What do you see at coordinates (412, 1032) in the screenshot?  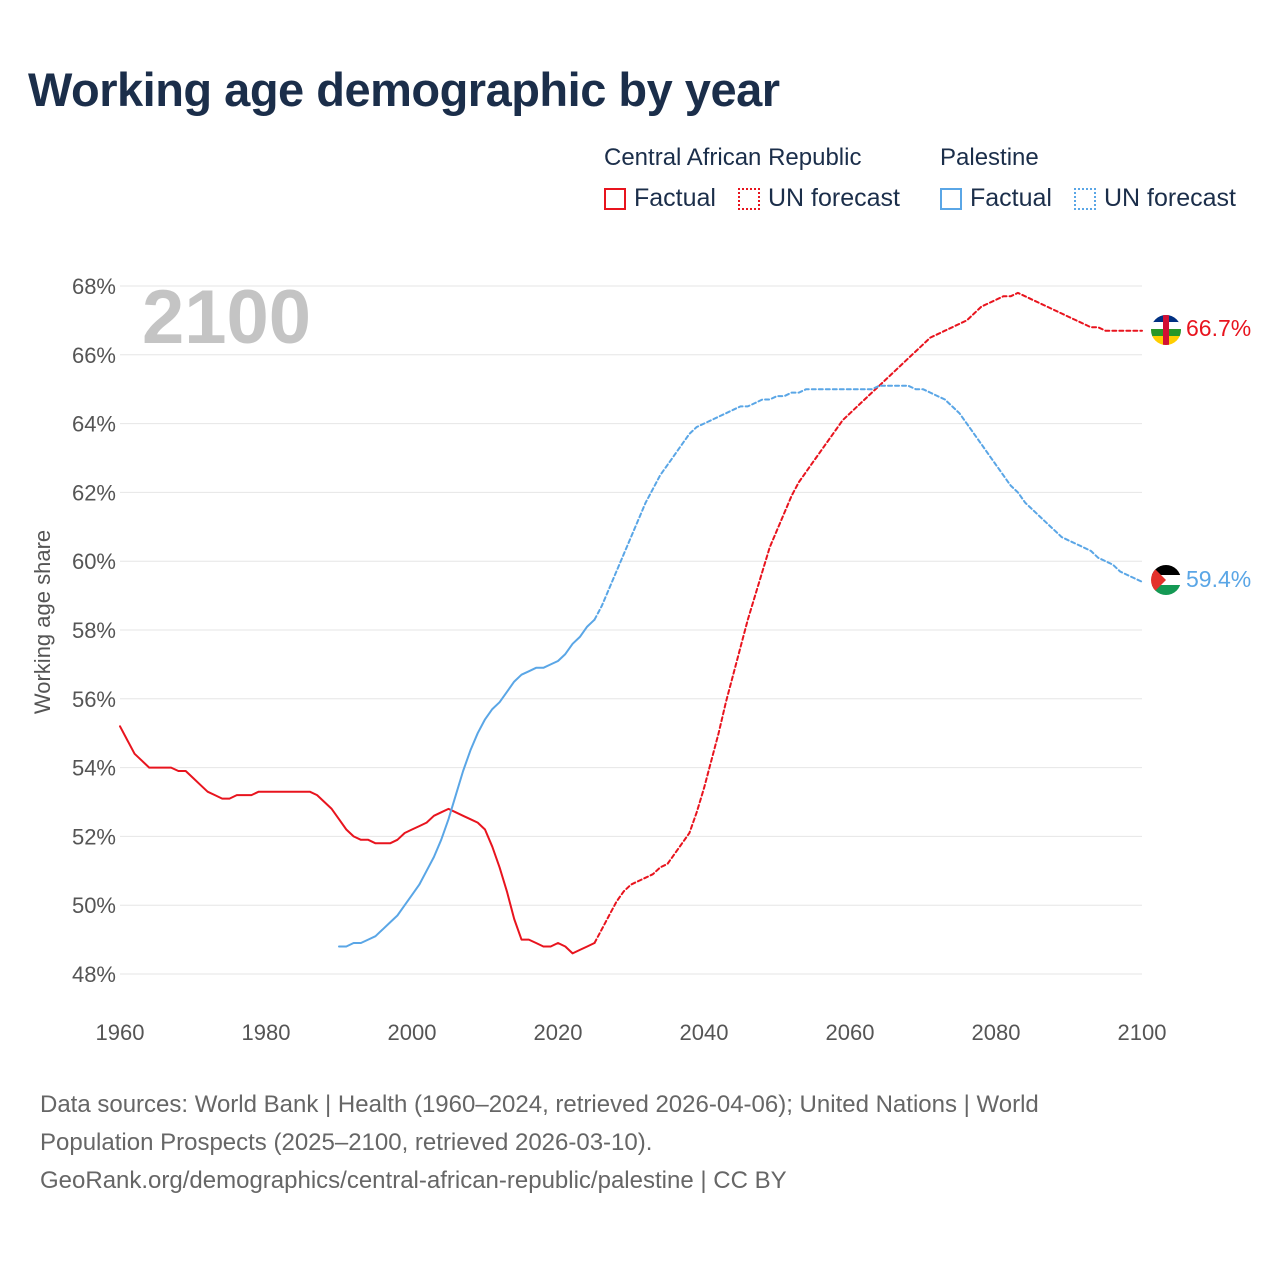 I see `x-tick-label: 2000` at bounding box center [412, 1032].